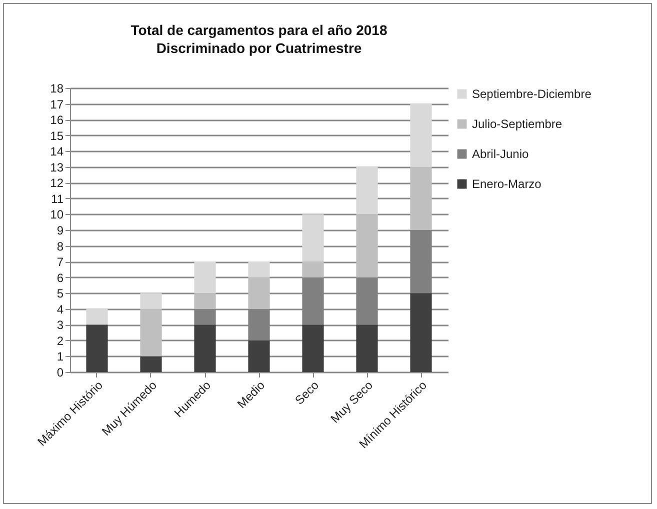  What do you see at coordinates (60, 246) in the screenshot?
I see `y-tick-label: 8` at bounding box center [60, 246].